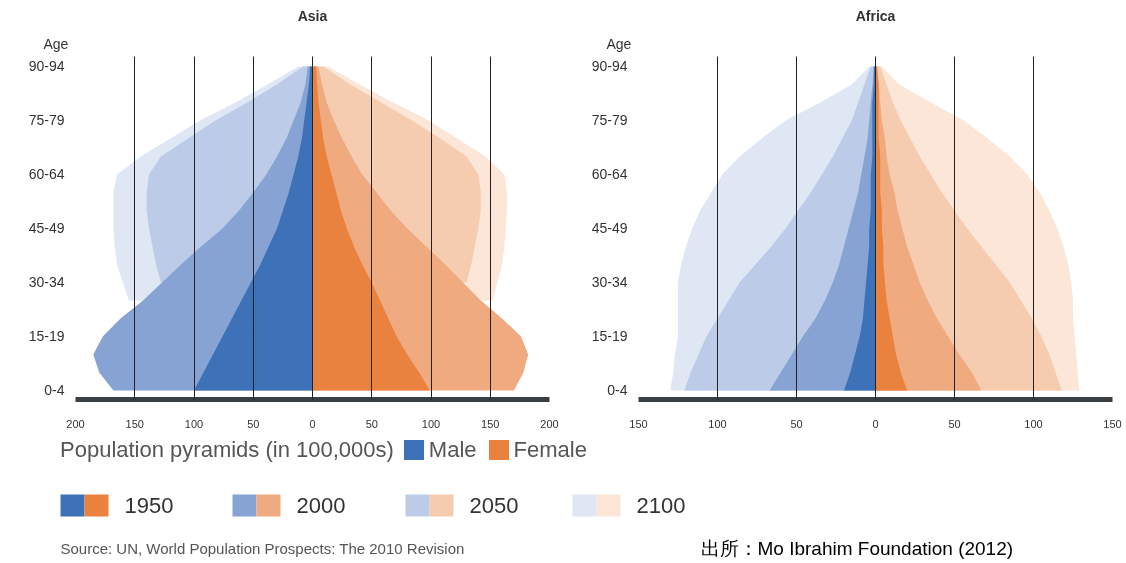 The height and width of the screenshot is (563, 1126). What do you see at coordinates (494, 505) in the screenshot?
I see `legend-label: 2050` at bounding box center [494, 505].